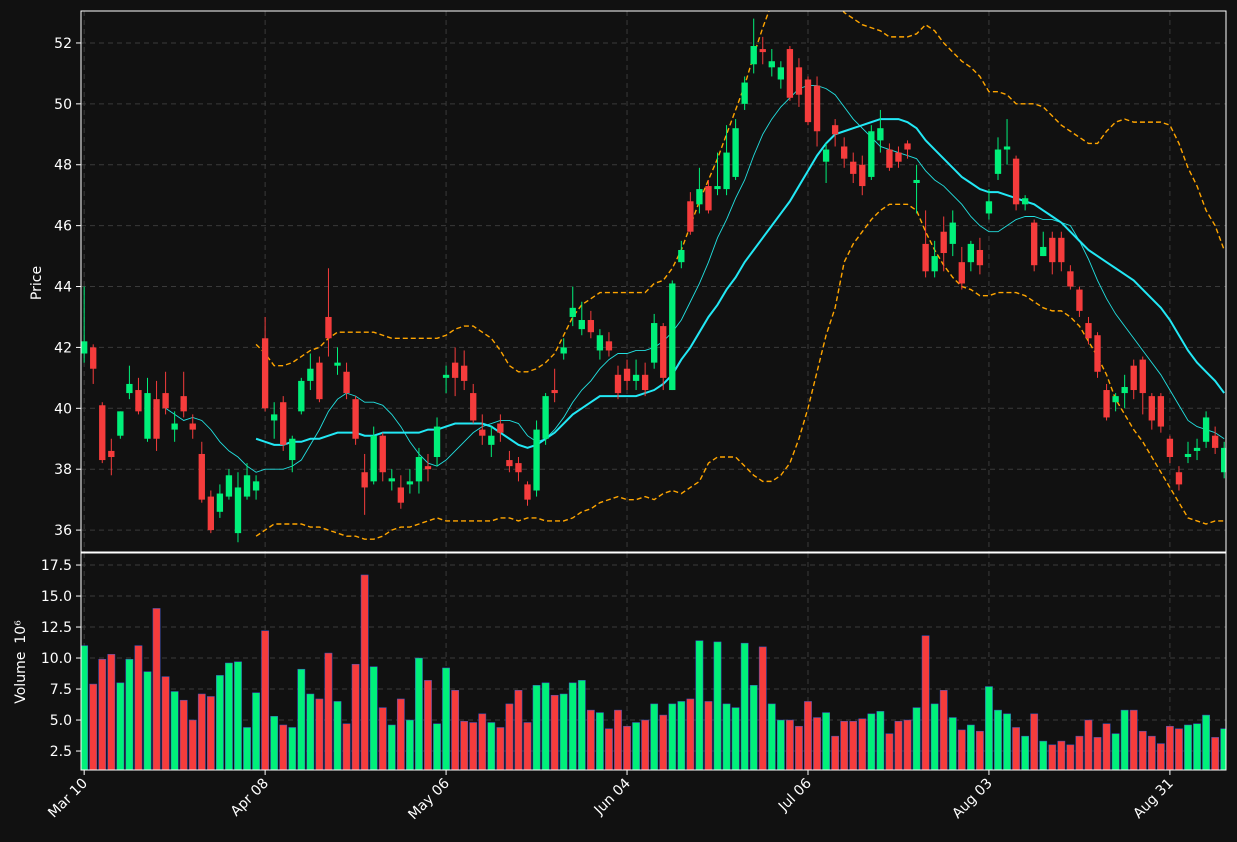 Image resolution: width=1237 pixels, height=842 pixels. I want to click on y-tick-label: 42, so click(63, 348).